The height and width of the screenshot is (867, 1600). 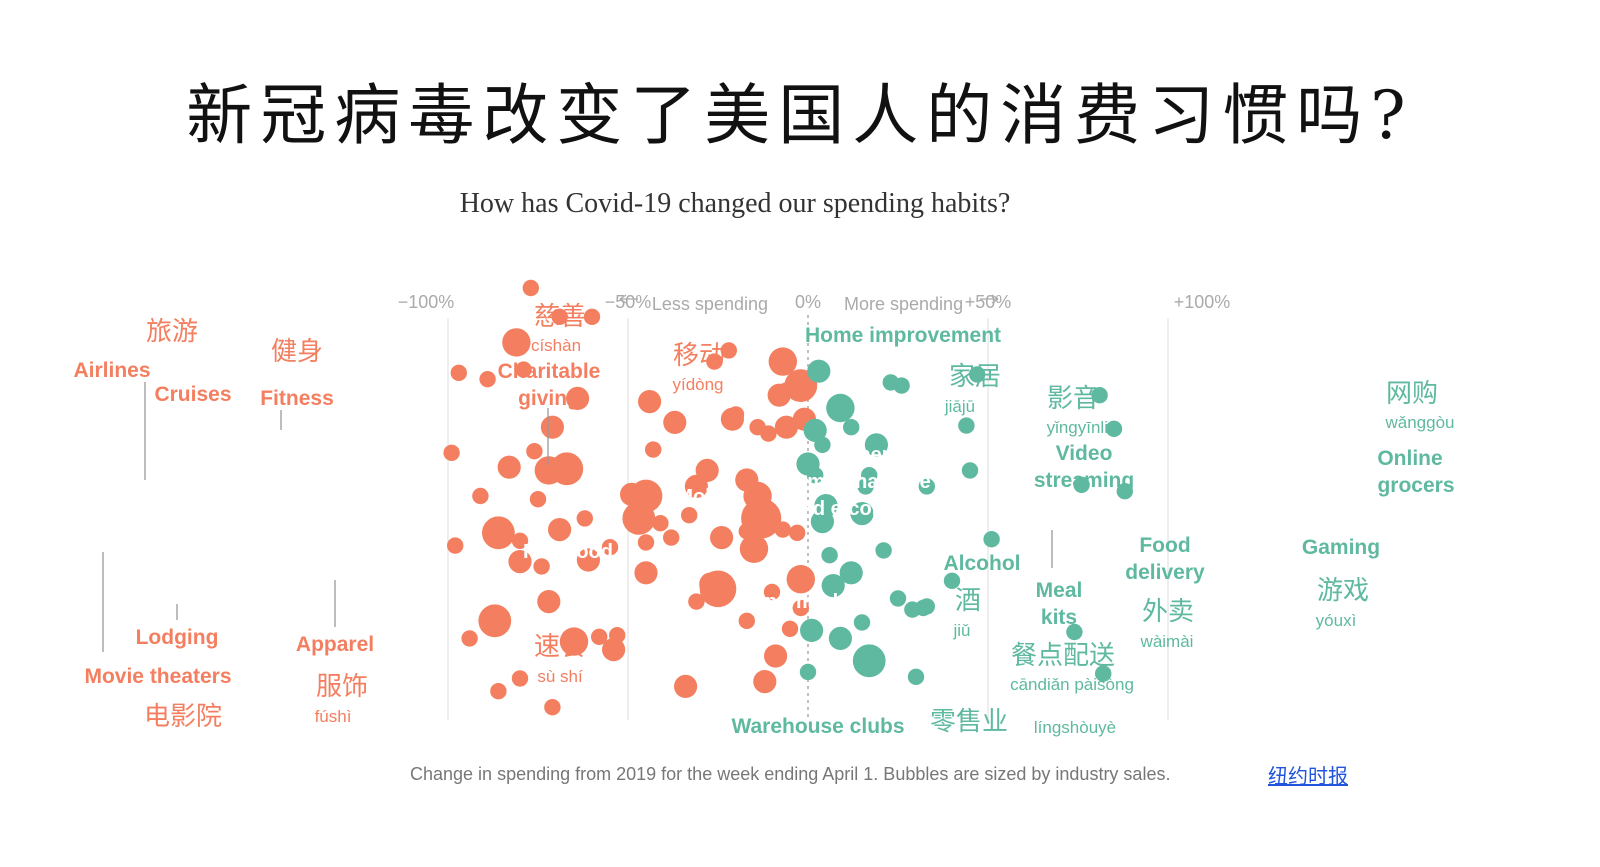 What do you see at coordinates (989, 299) in the screenshot?
I see `right-arrow-icon` at bounding box center [989, 299].